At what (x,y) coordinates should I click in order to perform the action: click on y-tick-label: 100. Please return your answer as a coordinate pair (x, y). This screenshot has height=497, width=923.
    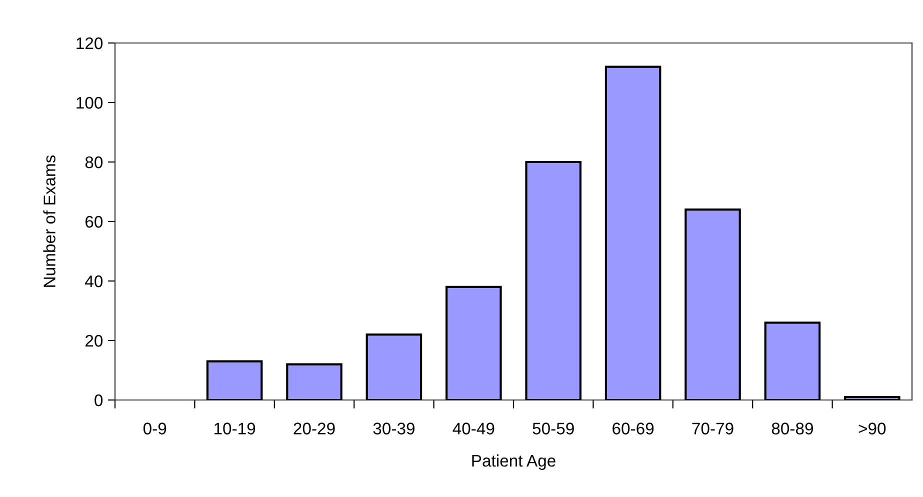
    Looking at the image, I should click on (89, 102).